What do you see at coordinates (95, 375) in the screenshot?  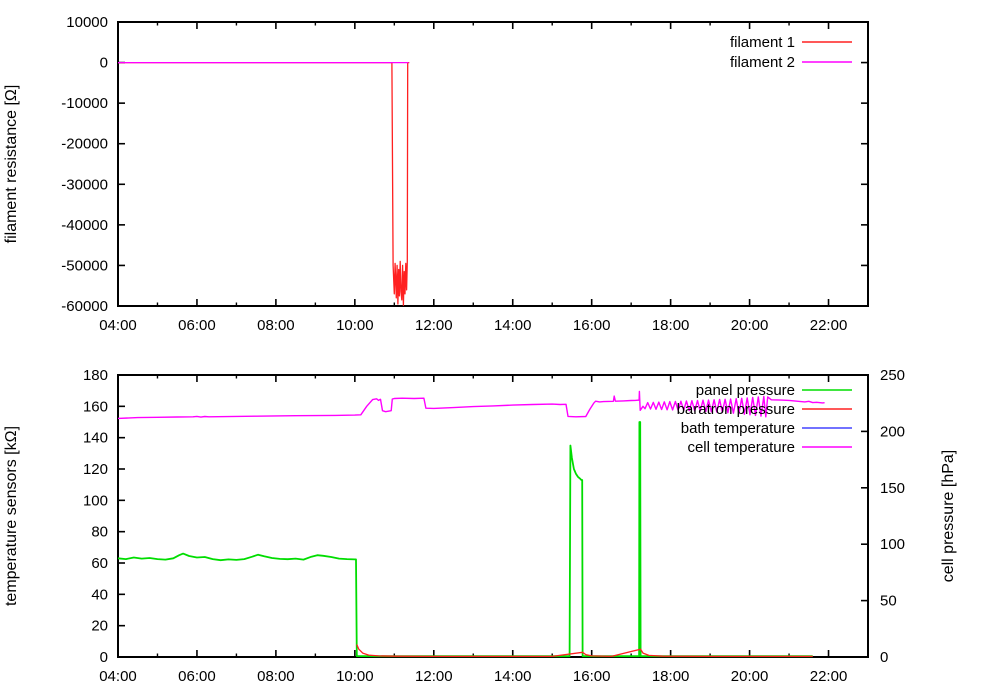 I see `temperature-pressure-chart-y-tick-label: 180` at bounding box center [95, 375].